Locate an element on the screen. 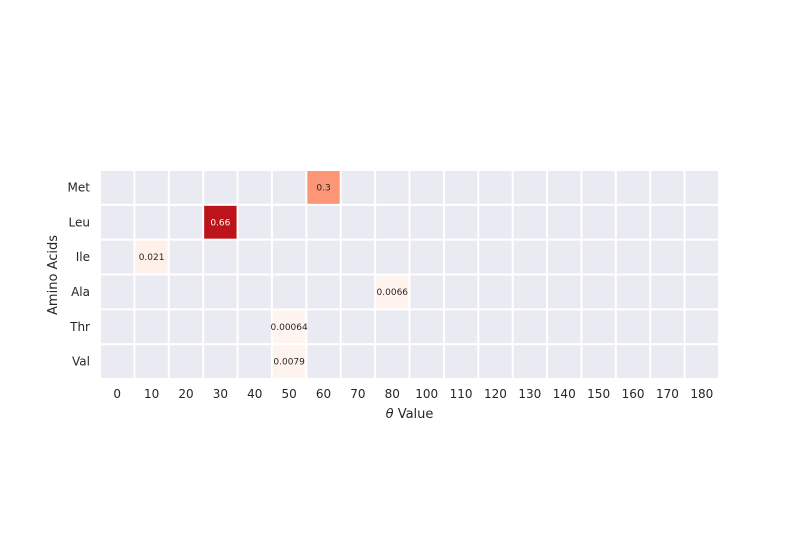 The image size is (800, 555). heatmap-cell-labels: 0.3 0.66 0.021 0.0066 0.00064 0.0079 is located at coordinates (274, 275).